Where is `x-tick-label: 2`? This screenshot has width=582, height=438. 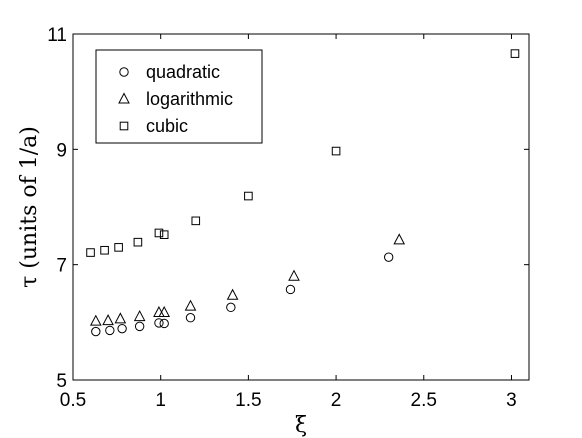 x-tick-label: 2 is located at coordinates (336, 400).